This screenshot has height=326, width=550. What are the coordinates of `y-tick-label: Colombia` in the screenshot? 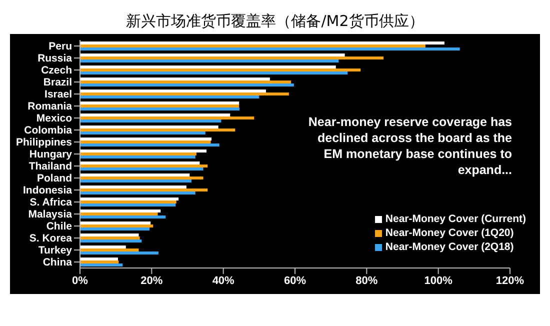 It's located at (48, 130).